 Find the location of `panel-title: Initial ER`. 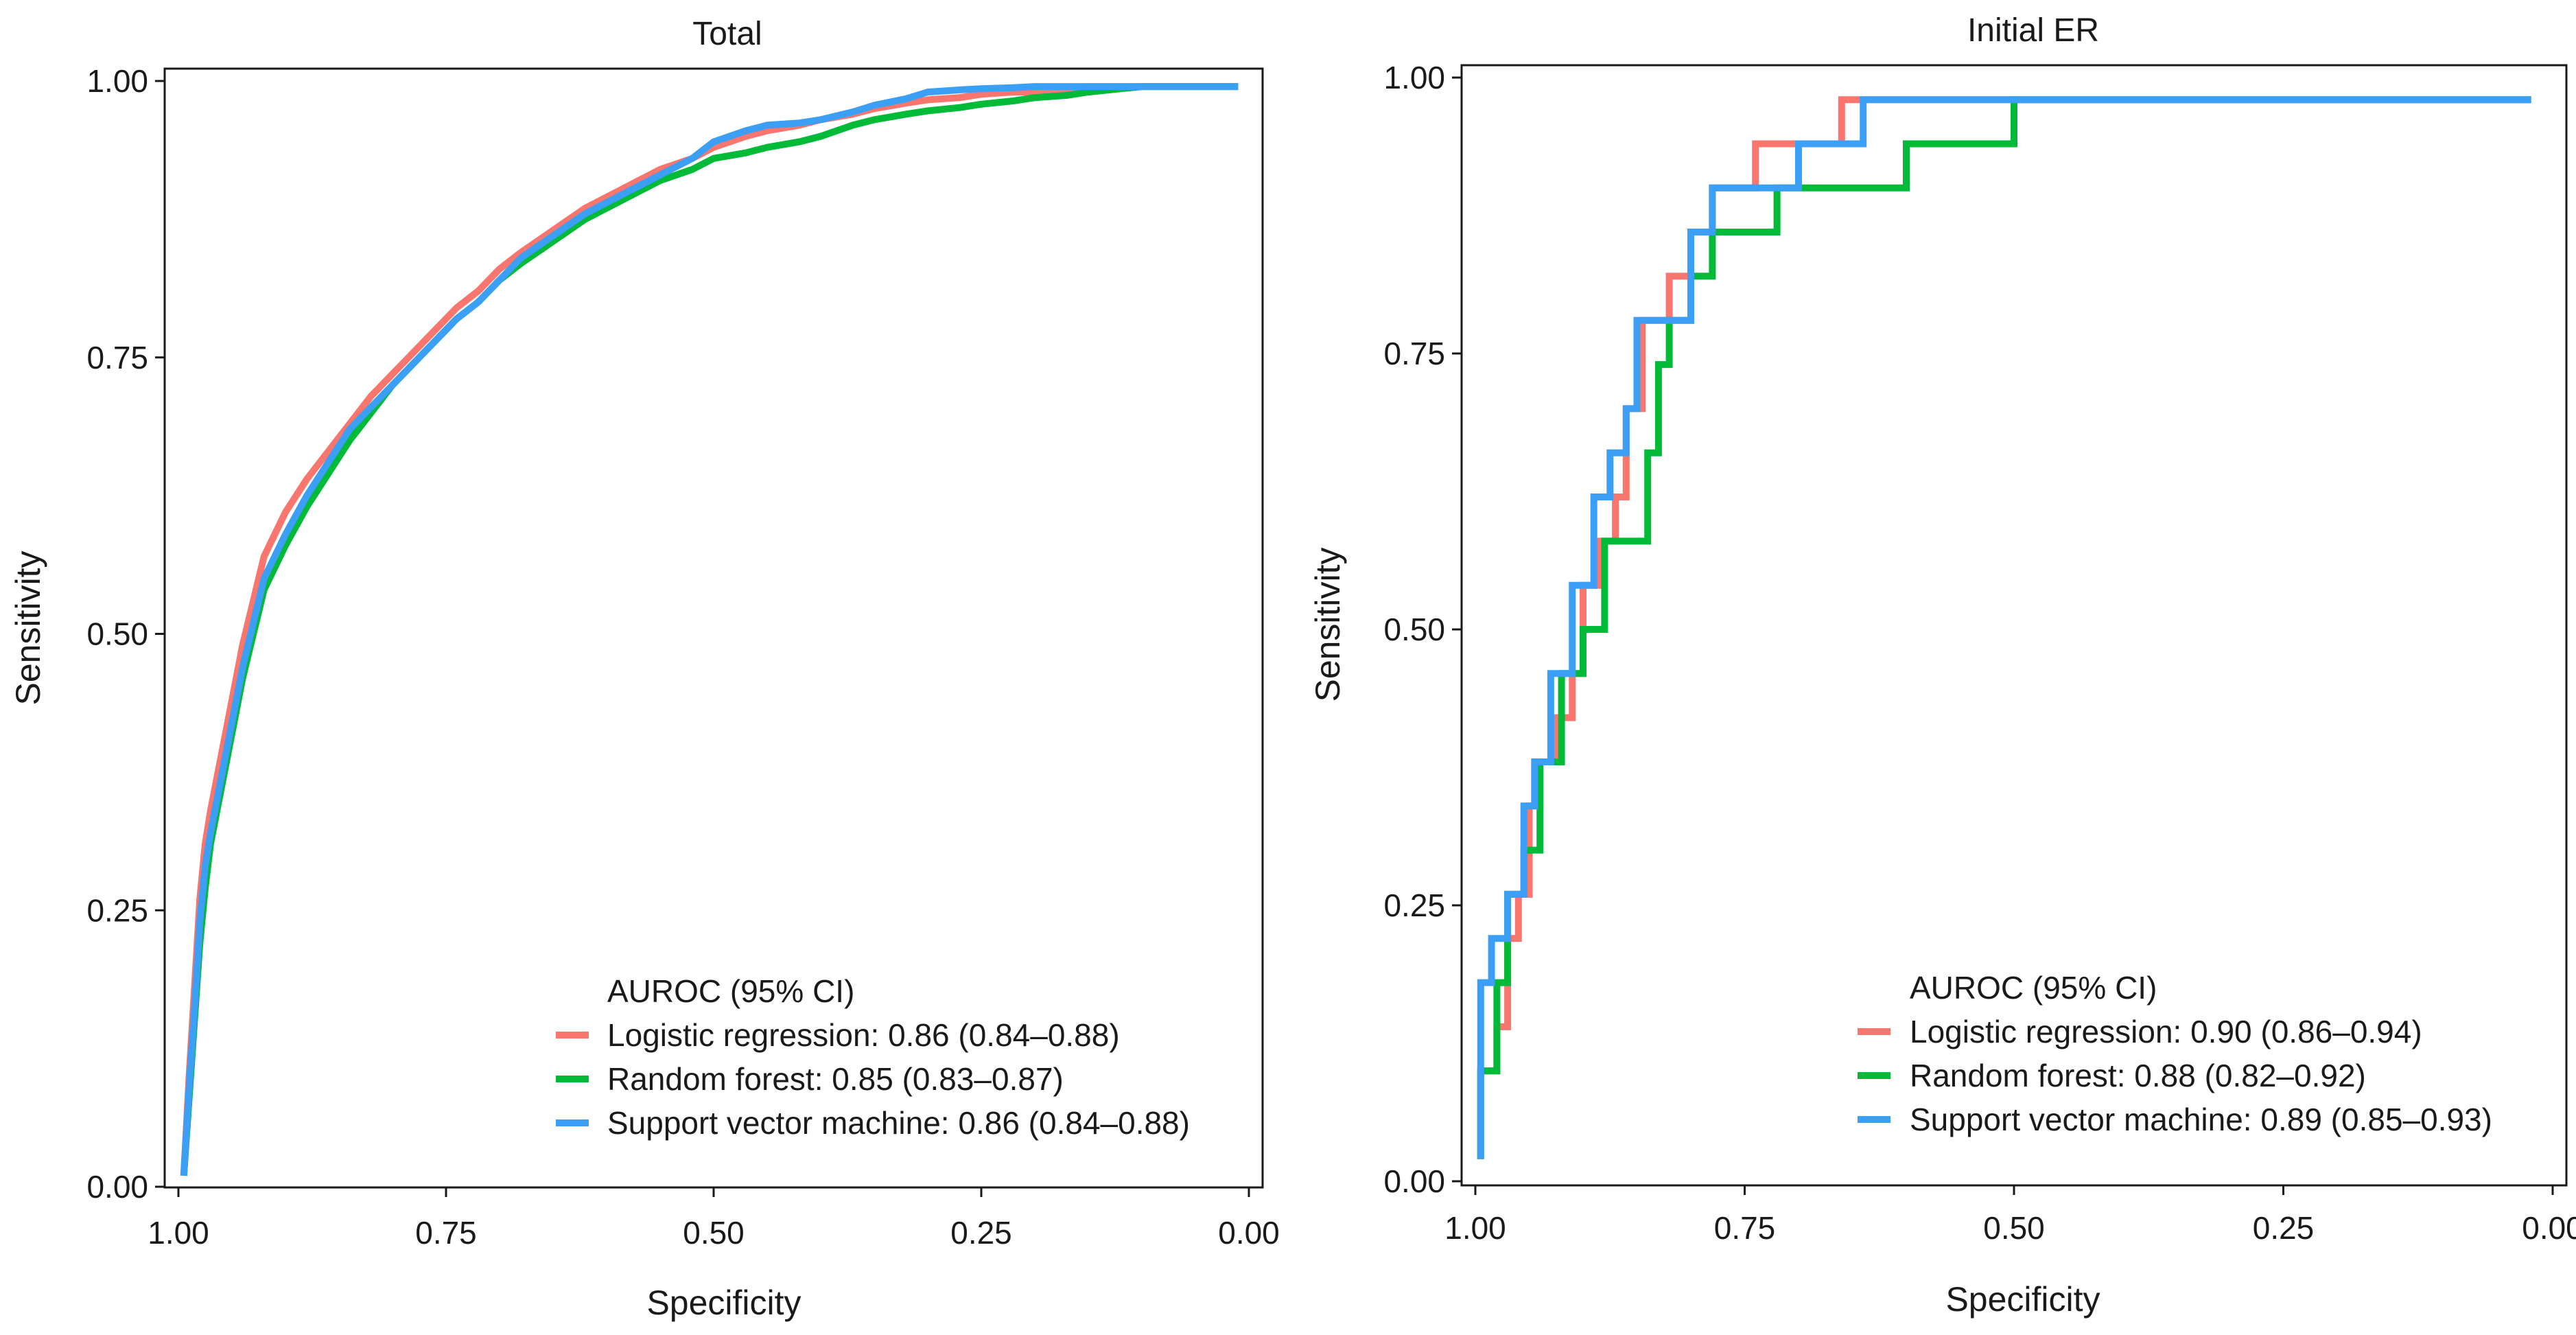

panel-title: Initial ER is located at coordinates (2033, 31).